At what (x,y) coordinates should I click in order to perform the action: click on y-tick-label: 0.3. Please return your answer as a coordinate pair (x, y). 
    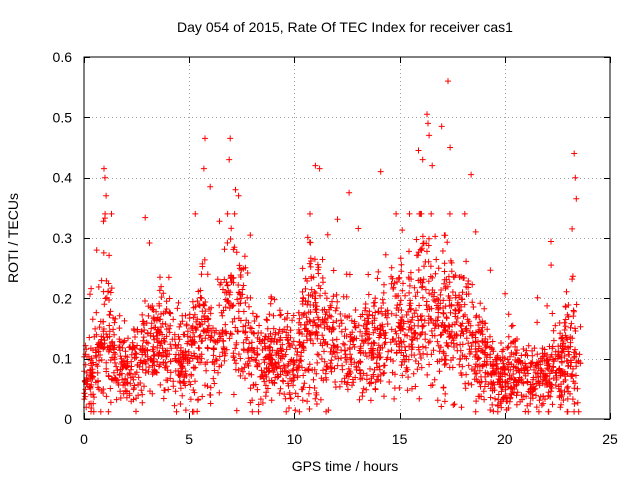
    Looking at the image, I should click on (63, 238).